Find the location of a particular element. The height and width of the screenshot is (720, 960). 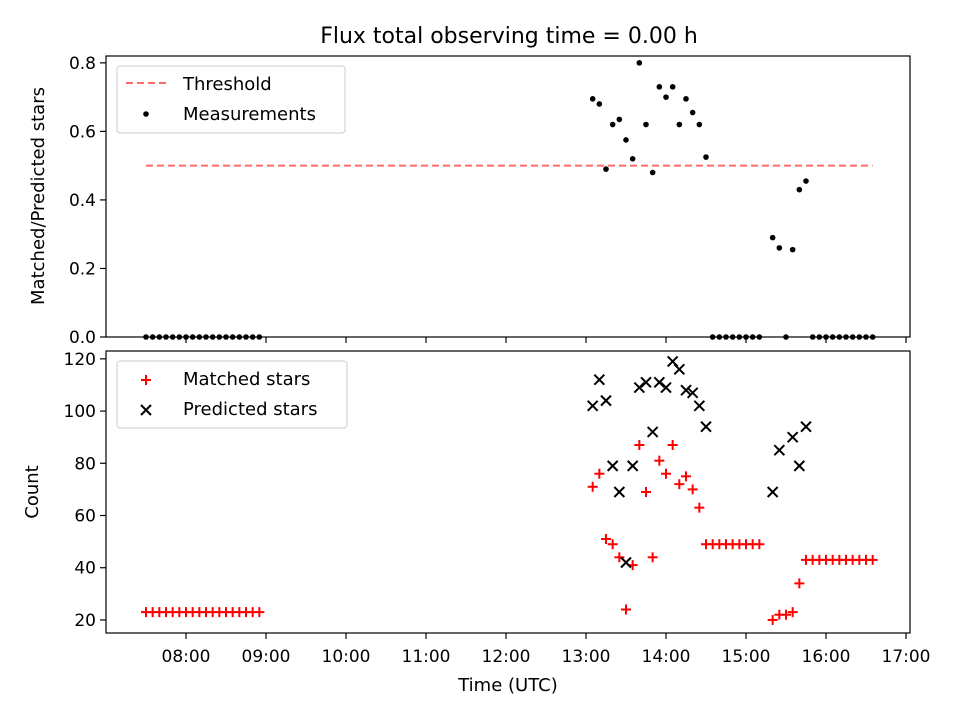

y-tick-label: 0.4 is located at coordinates (82, 201).